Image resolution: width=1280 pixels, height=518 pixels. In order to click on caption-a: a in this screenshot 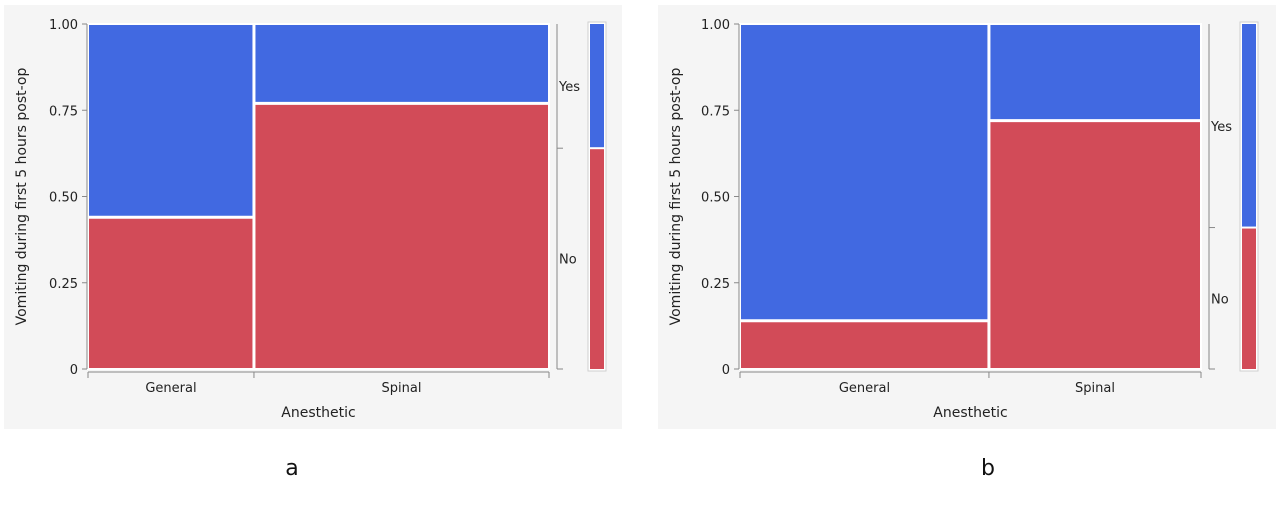, I will do `click(292, 468)`.